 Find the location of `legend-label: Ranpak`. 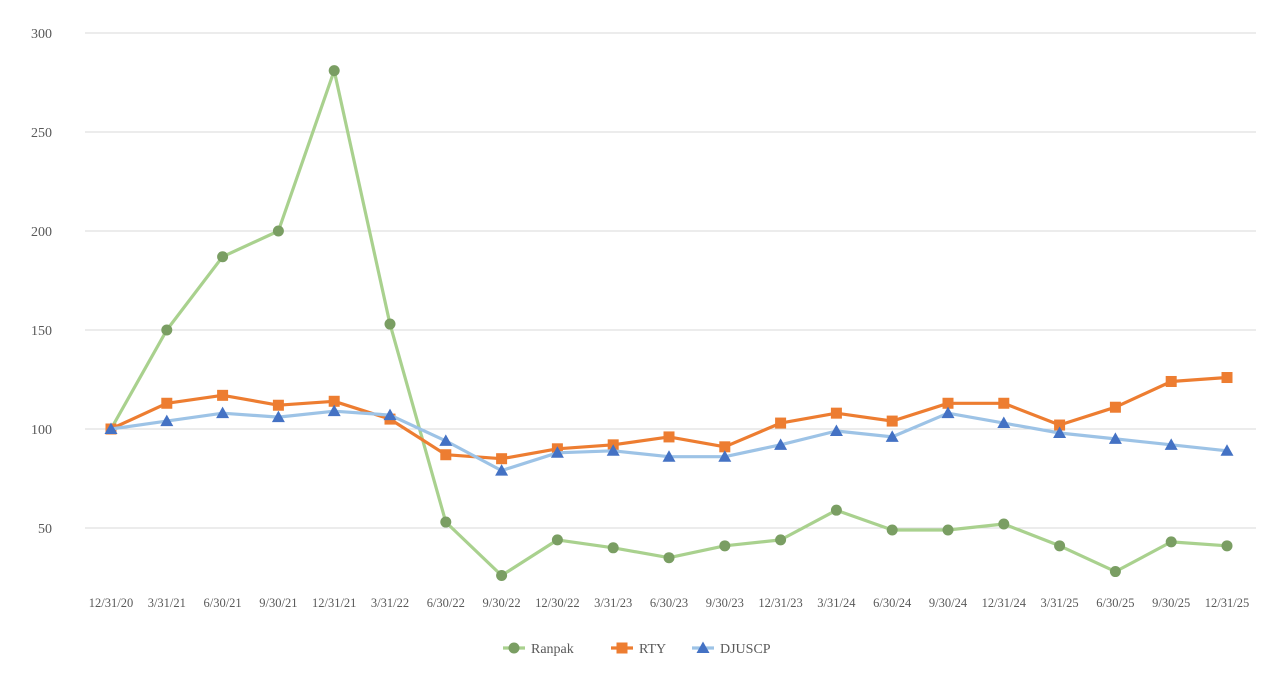

legend-label: Ranpak is located at coordinates (552, 649).